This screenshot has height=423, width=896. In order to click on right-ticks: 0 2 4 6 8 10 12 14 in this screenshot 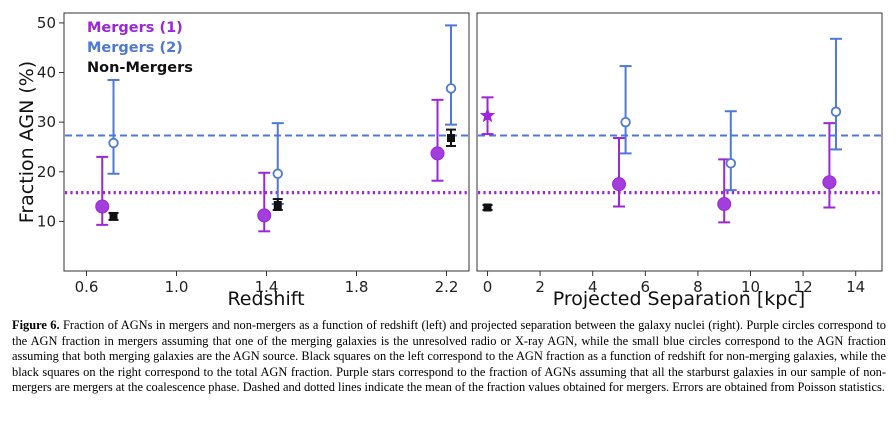, I will do `click(674, 283)`.